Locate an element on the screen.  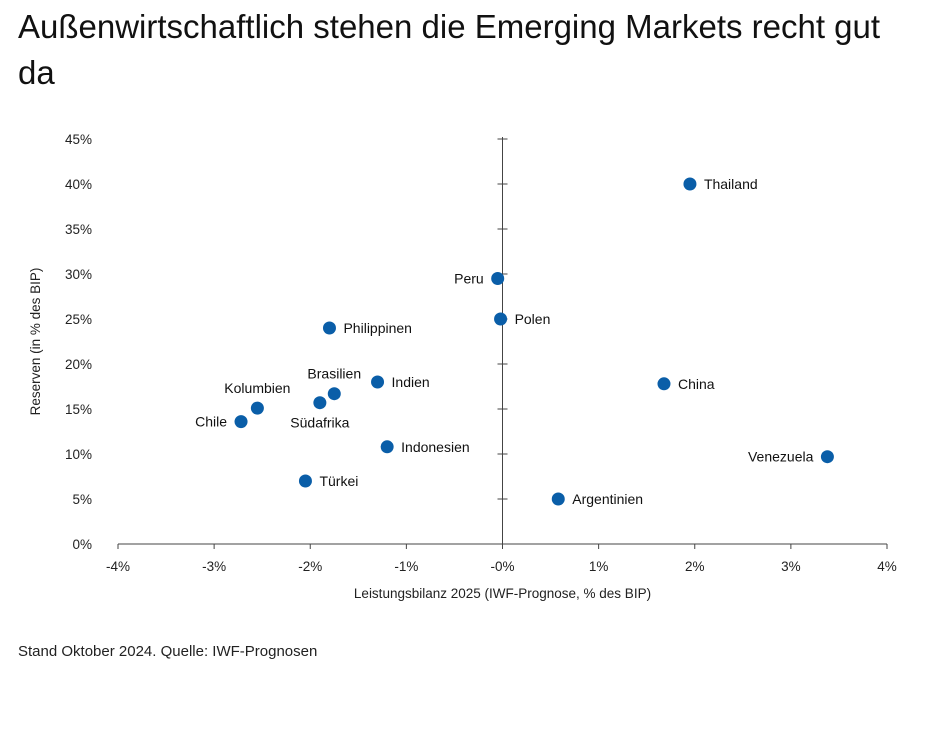
x-tick-label: 1% is located at coordinates (599, 566).